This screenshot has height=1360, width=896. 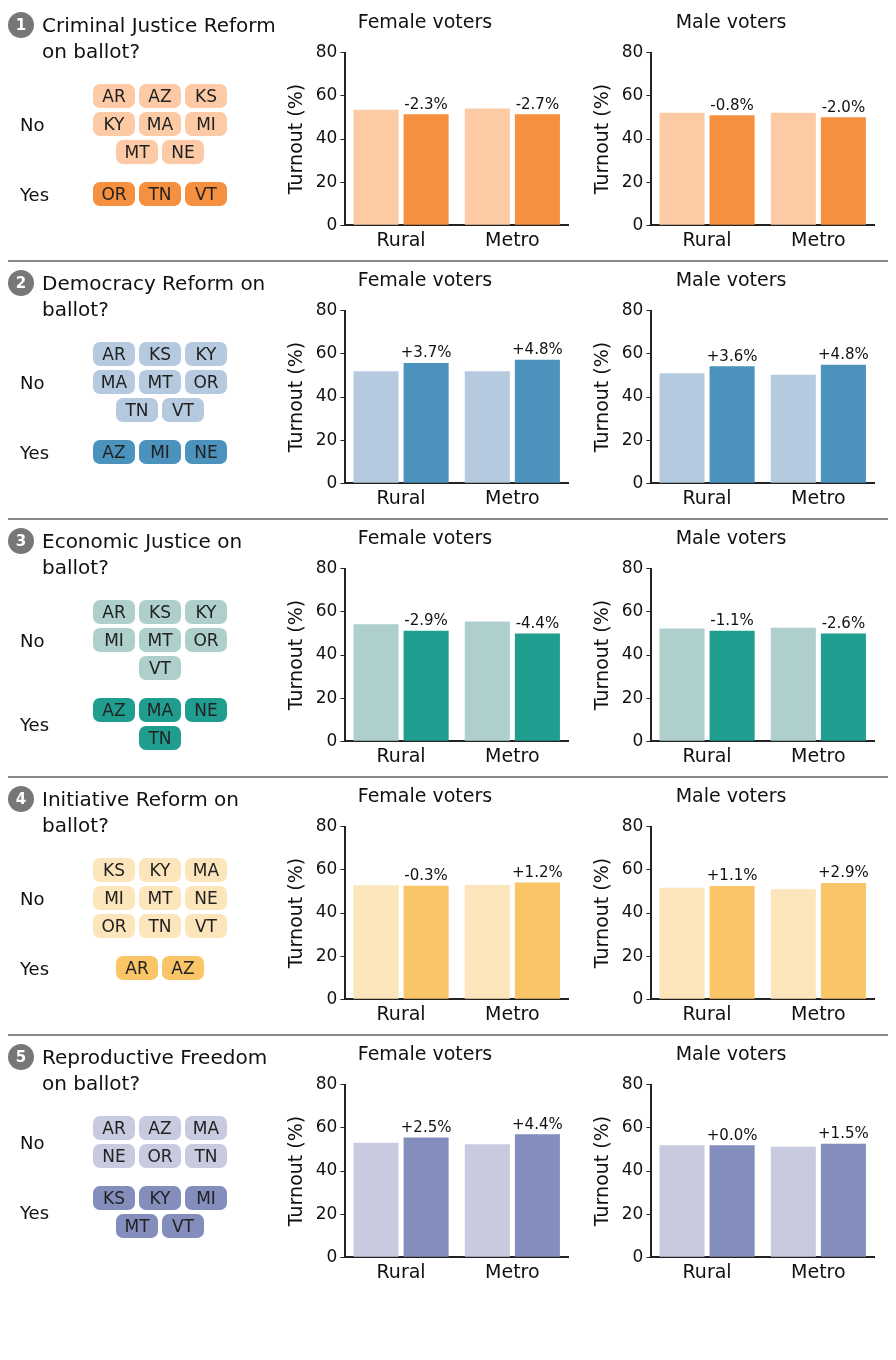 I want to click on annotation: +4.8%, so click(x=537, y=349).